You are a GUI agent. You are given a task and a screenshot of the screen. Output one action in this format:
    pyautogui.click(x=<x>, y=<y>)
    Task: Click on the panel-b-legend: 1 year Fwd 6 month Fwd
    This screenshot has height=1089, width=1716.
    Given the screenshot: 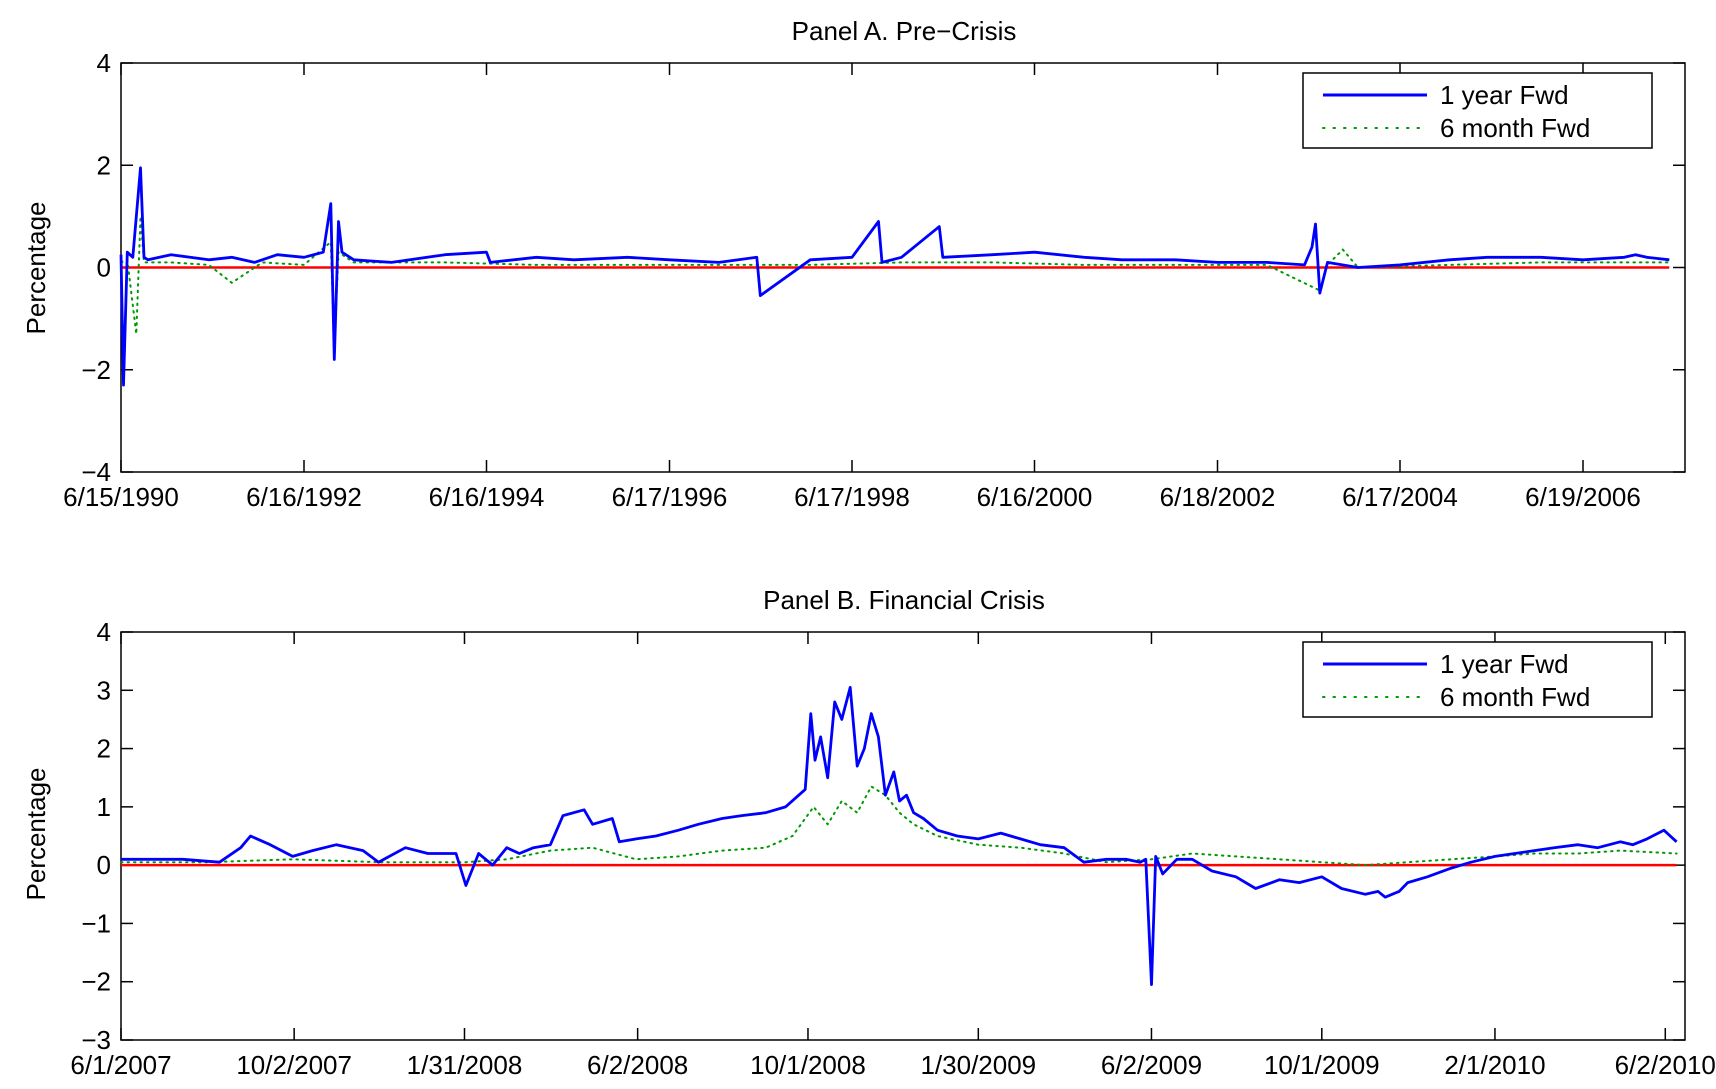 What is the action you would take?
    pyautogui.click(x=1477, y=679)
    